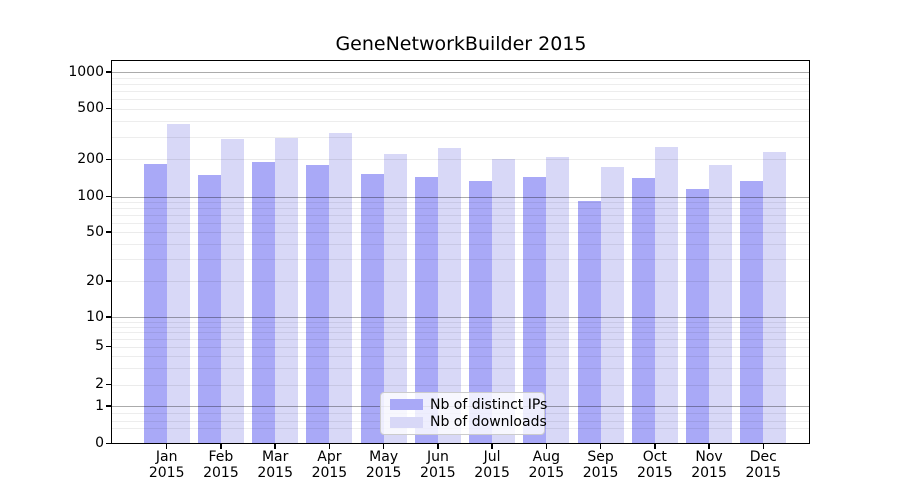 Image resolution: width=900 pixels, height=500 pixels. Describe the element at coordinates (95, 231) in the screenshot. I see `y-tick-label: 50` at that location.